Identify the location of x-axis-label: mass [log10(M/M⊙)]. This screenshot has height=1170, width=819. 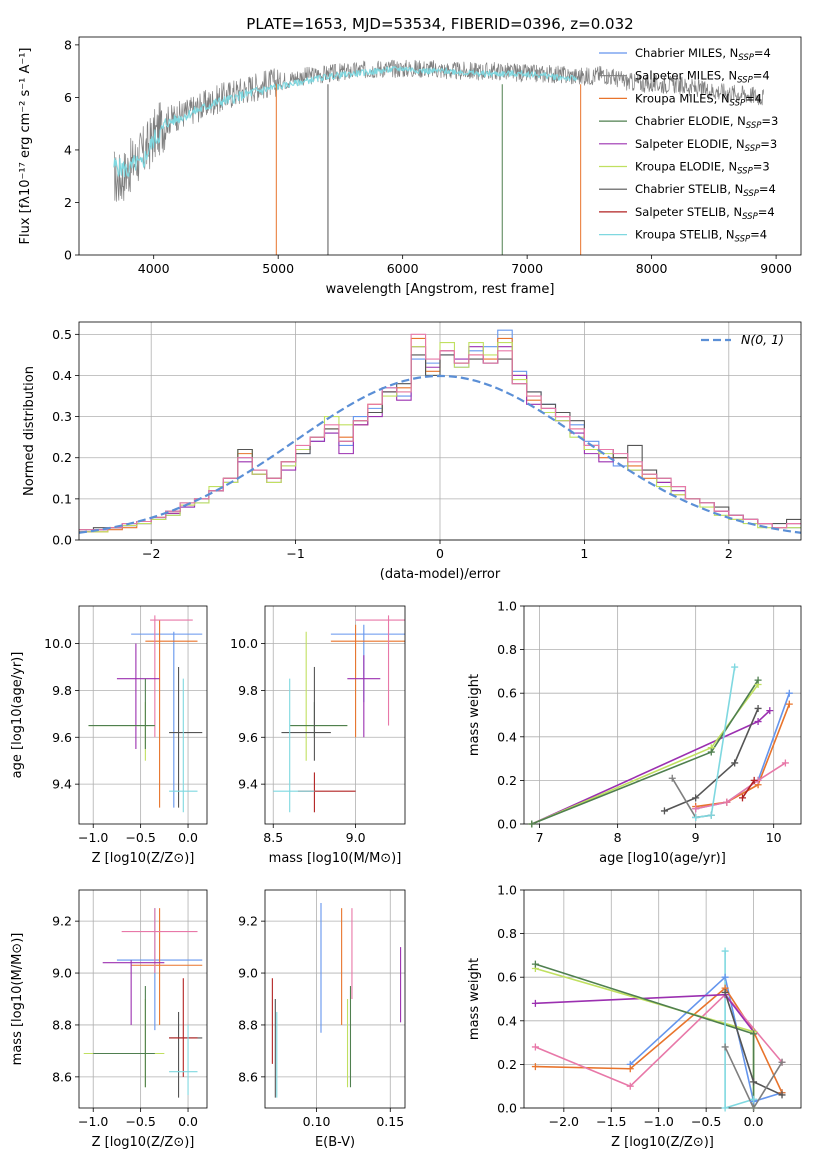
(335, 858).